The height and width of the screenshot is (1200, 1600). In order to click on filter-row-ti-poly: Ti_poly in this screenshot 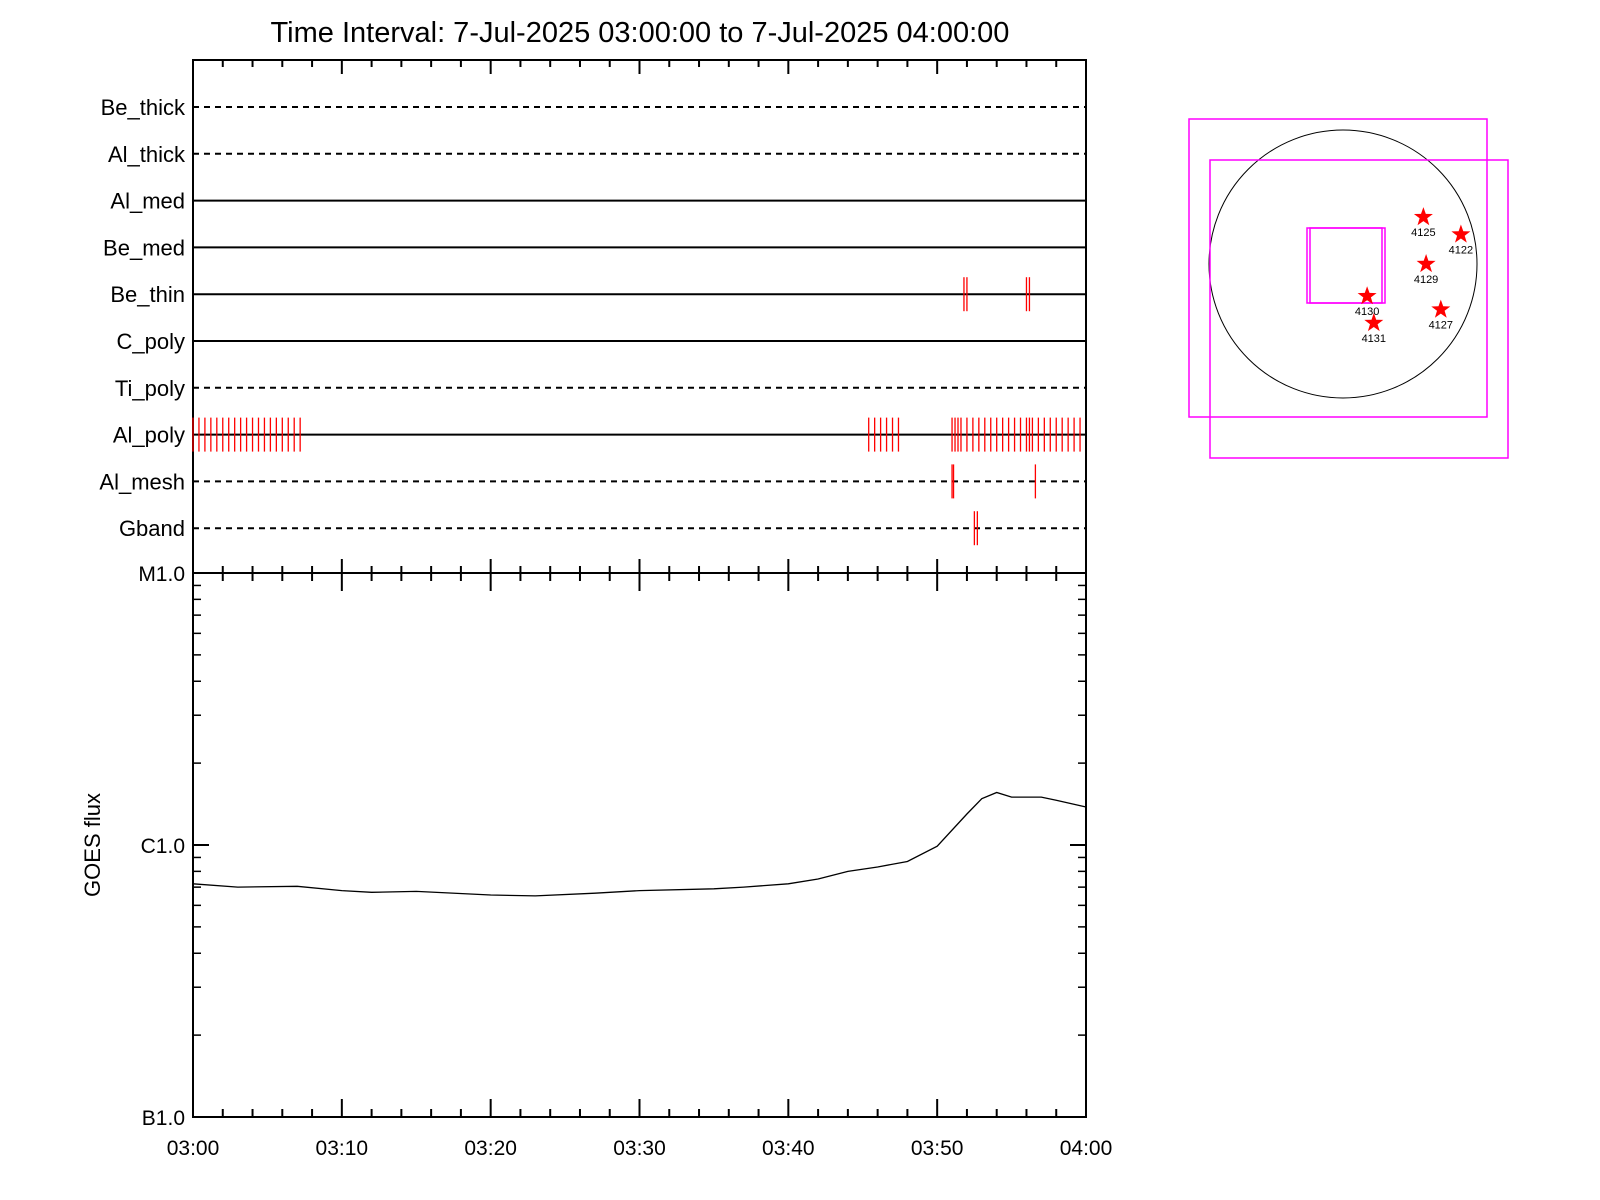, I will do `click(600, 388)`.